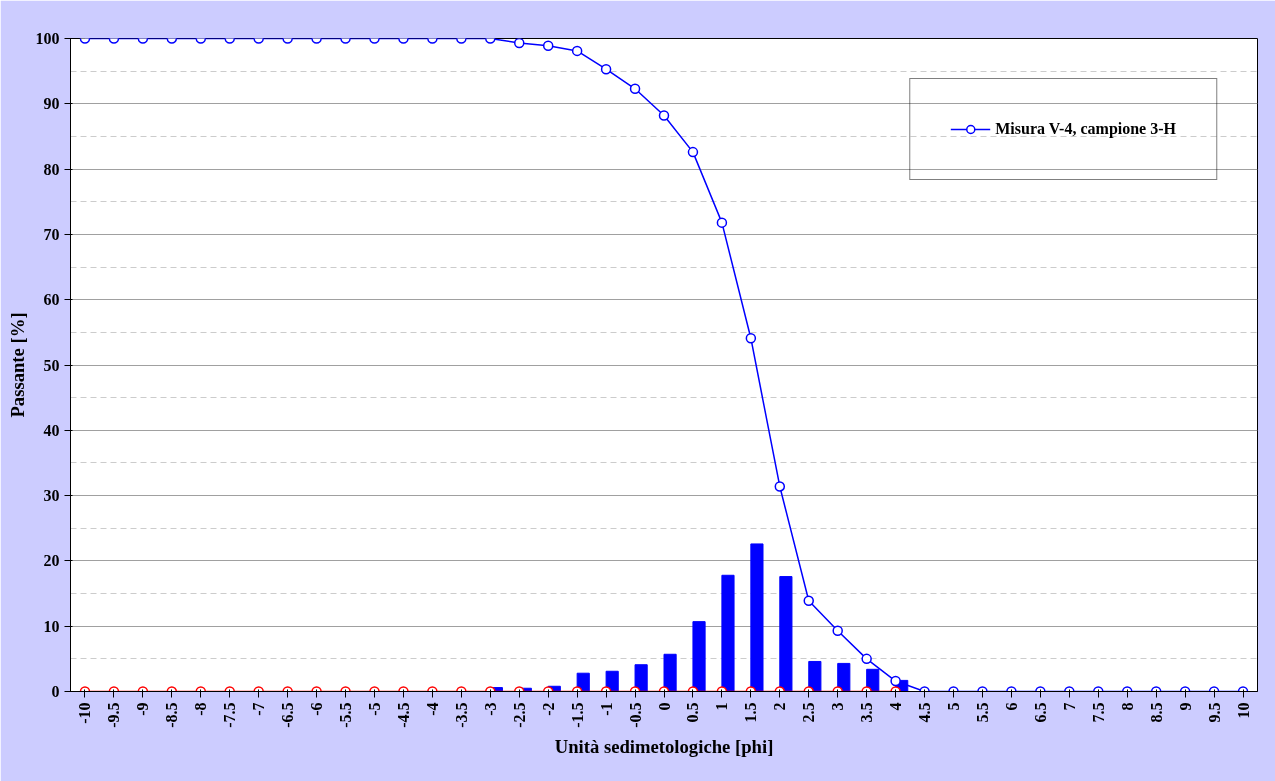 This screenshot has width=1275, height=781. Describe the element at coordinates (55, 691) in the screenshot. I see `y-tick-label: 0` at that location.